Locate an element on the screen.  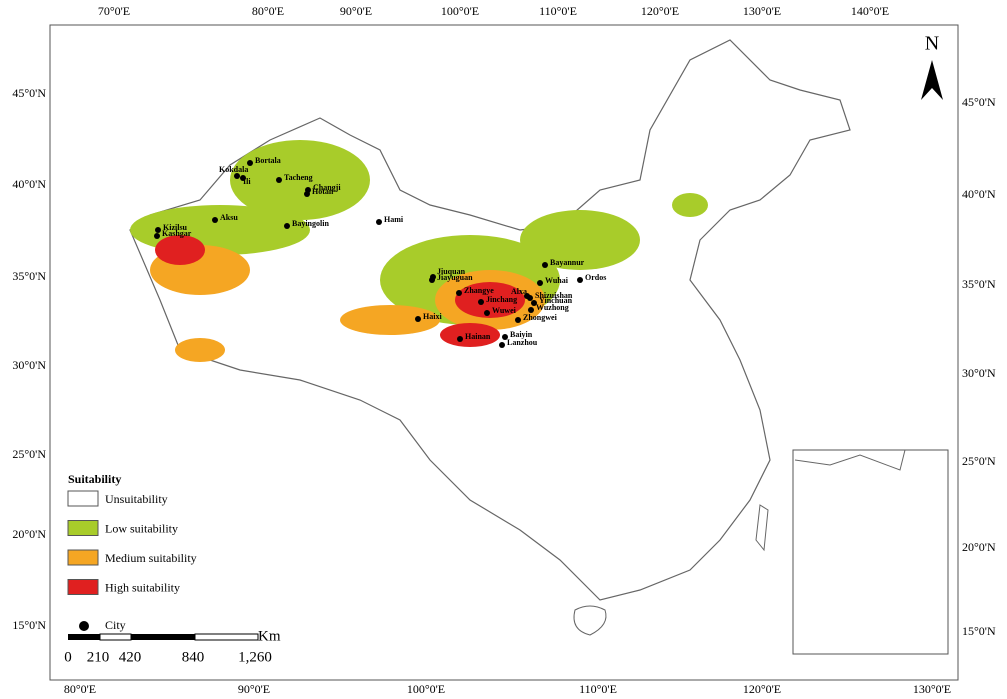
city-label: Wuwei is located at coordinates (504, 310).